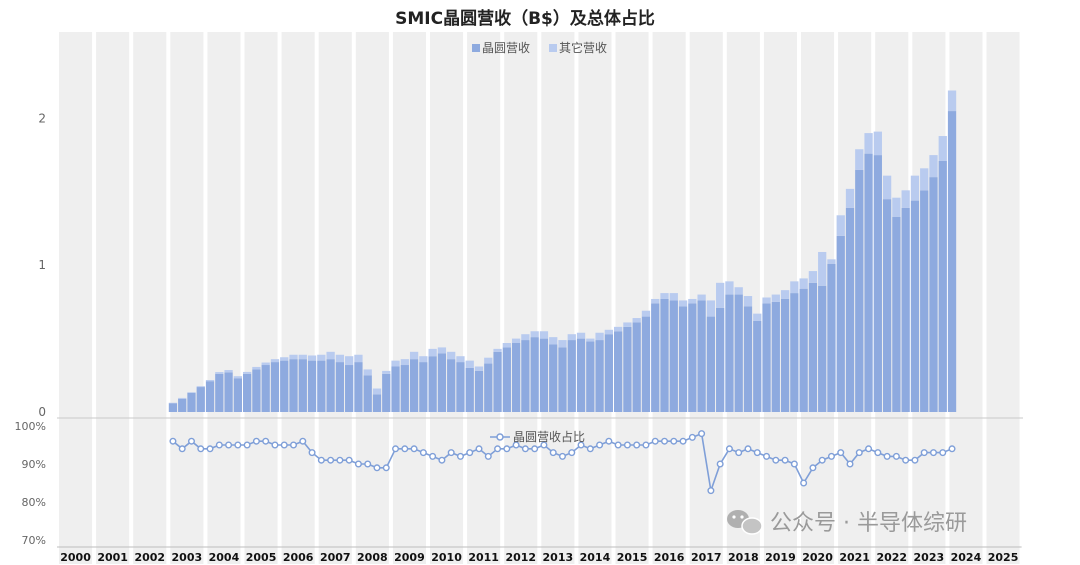 This screenshot has width=1080, height=565. Describe the element at coordinates (745, 522) in the screenshot. I see `wechat-icon` at that location.